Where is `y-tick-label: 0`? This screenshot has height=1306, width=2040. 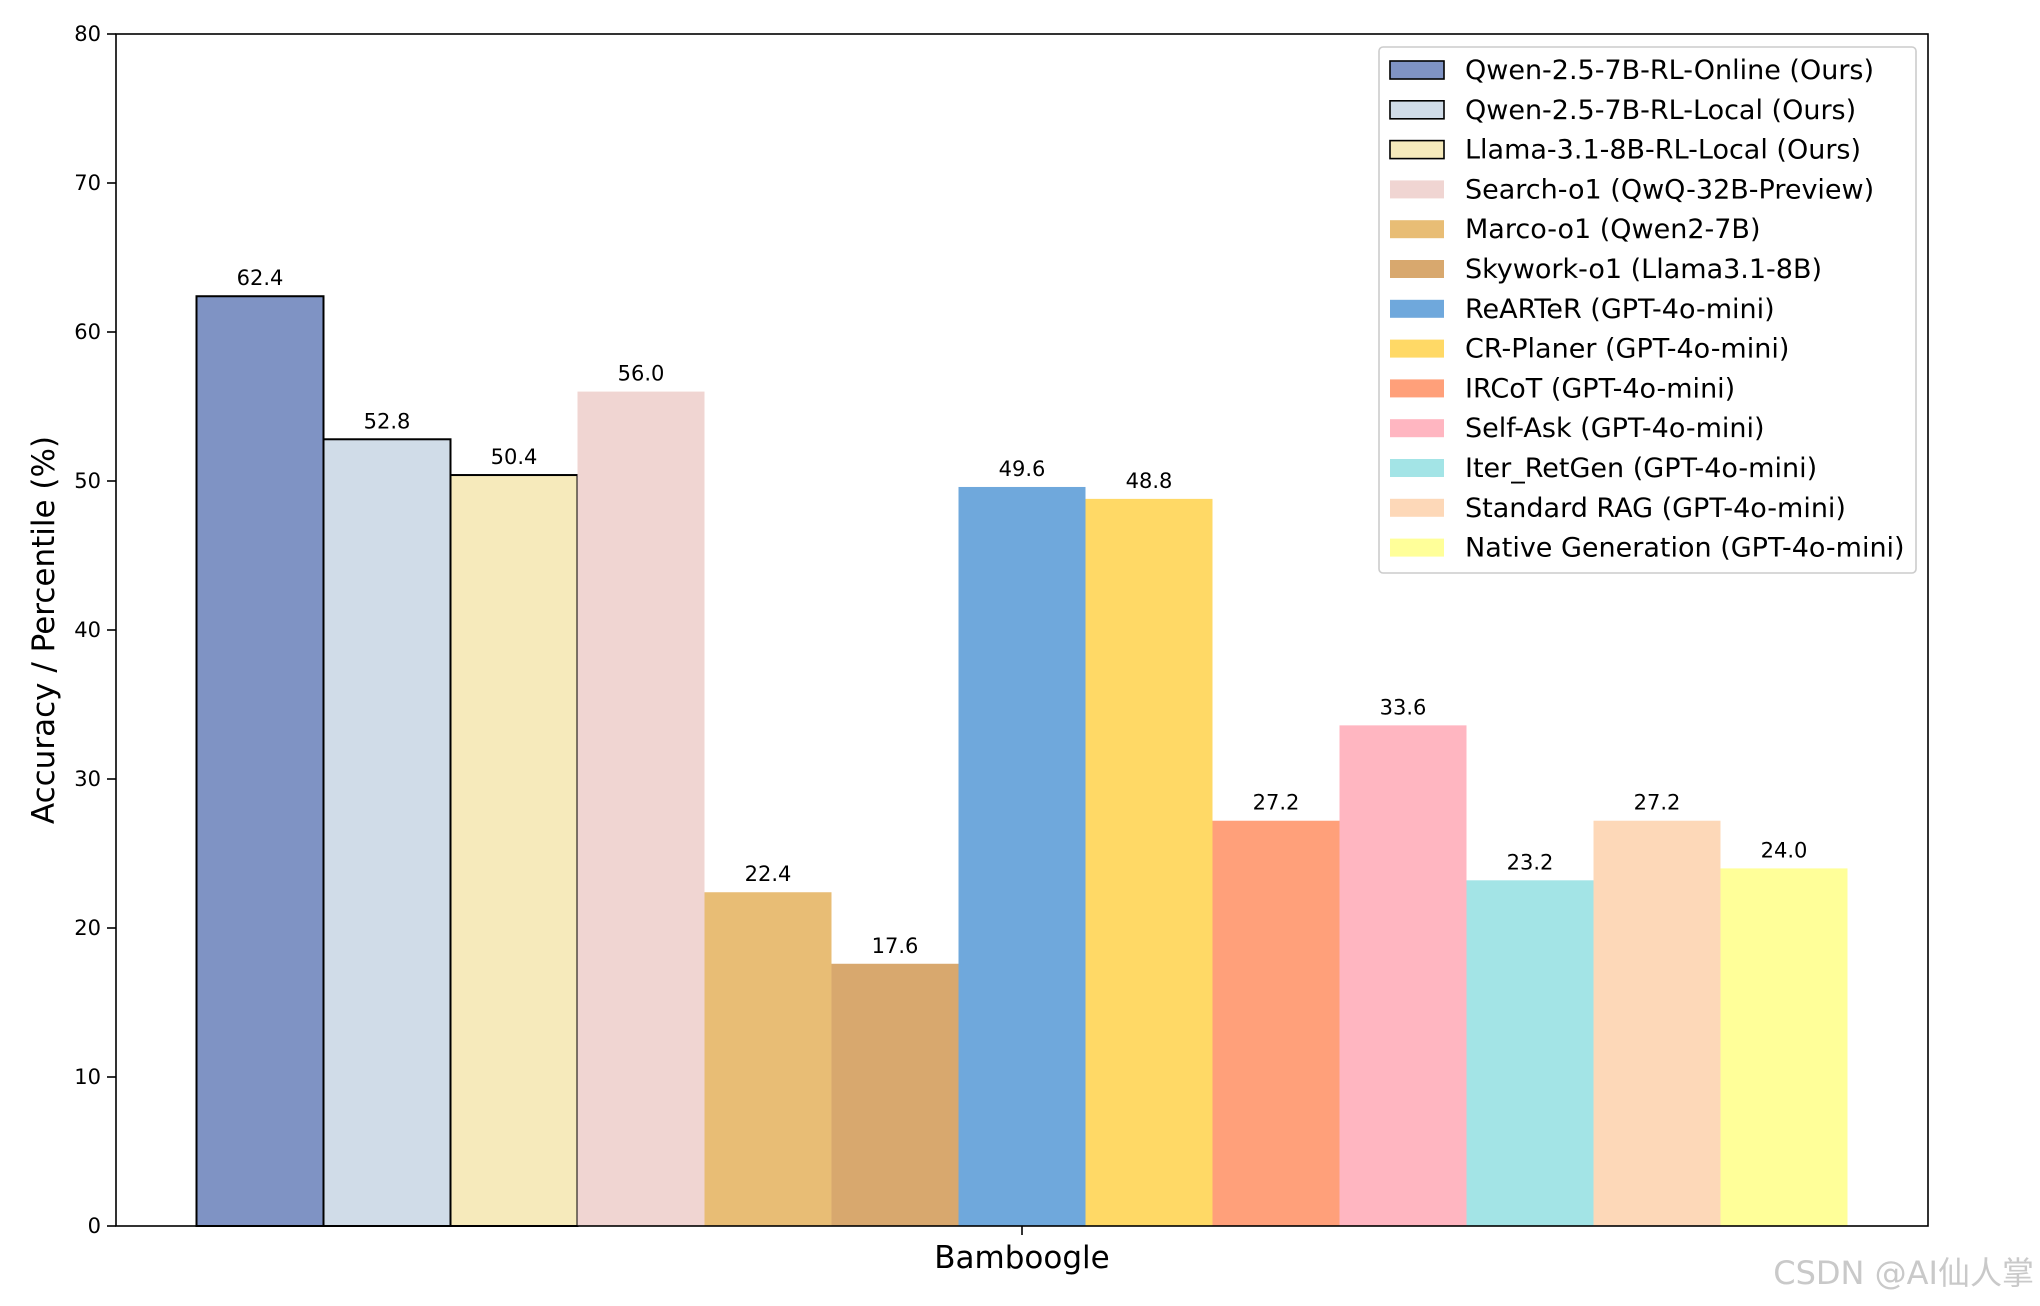 y-tick-label: 0 is located at coordinates (94, 1226).